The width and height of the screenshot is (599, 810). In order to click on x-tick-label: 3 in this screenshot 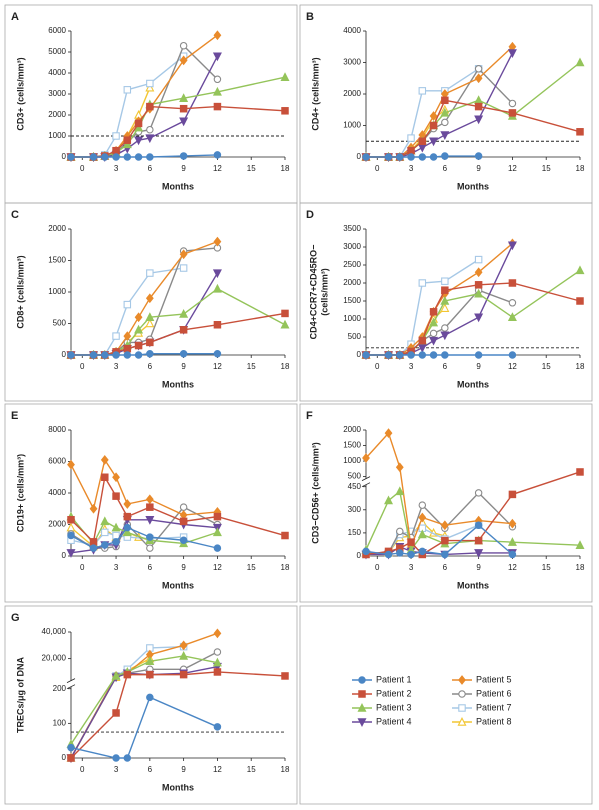, I will do `click(411, 168)`.